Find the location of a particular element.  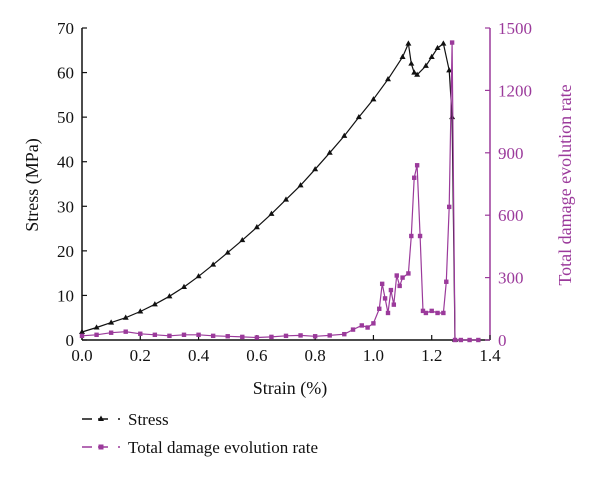

y2-tick-label: 900 is located at coordinates (511, 153).